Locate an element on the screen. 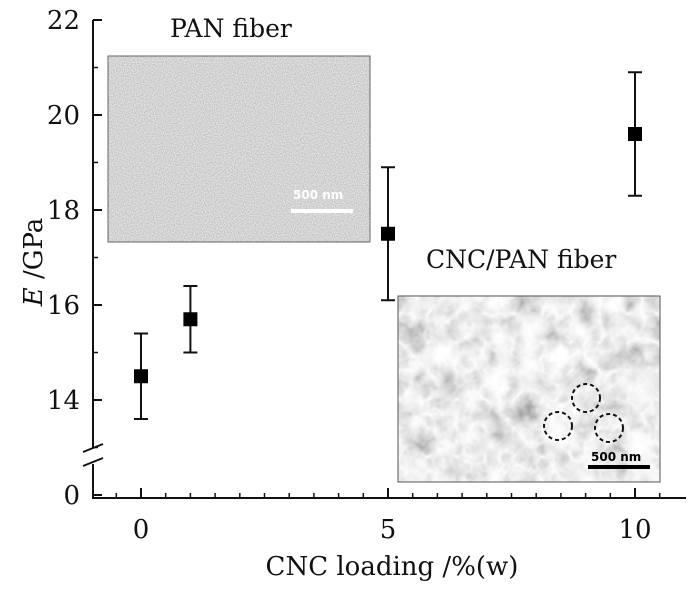 This screenshot has width=697, height=591. y-tick-label: 18 is located at coordinates (63, 211).